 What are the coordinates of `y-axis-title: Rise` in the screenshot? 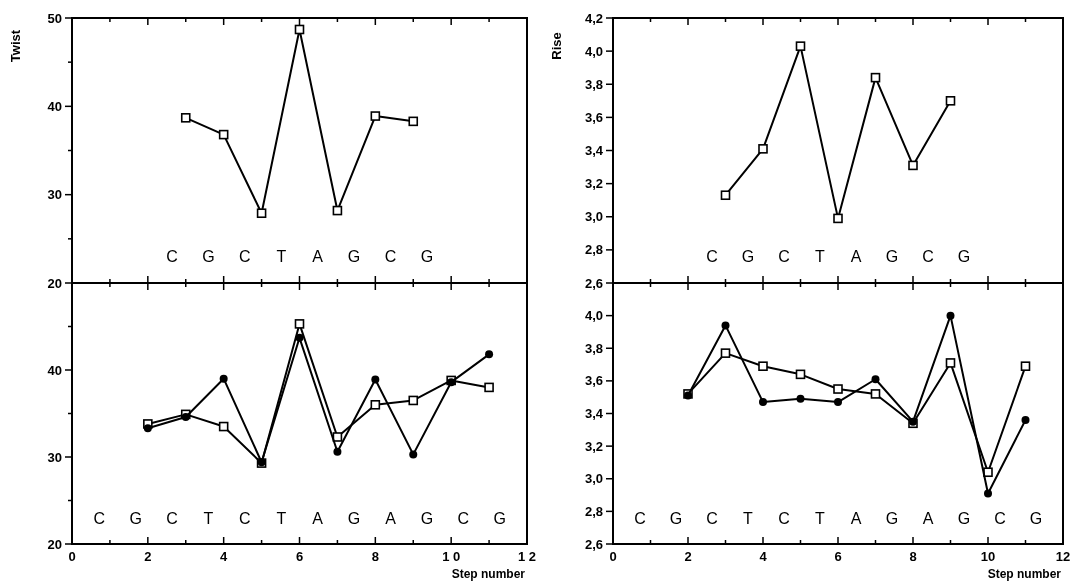 It's located at (556, 46).